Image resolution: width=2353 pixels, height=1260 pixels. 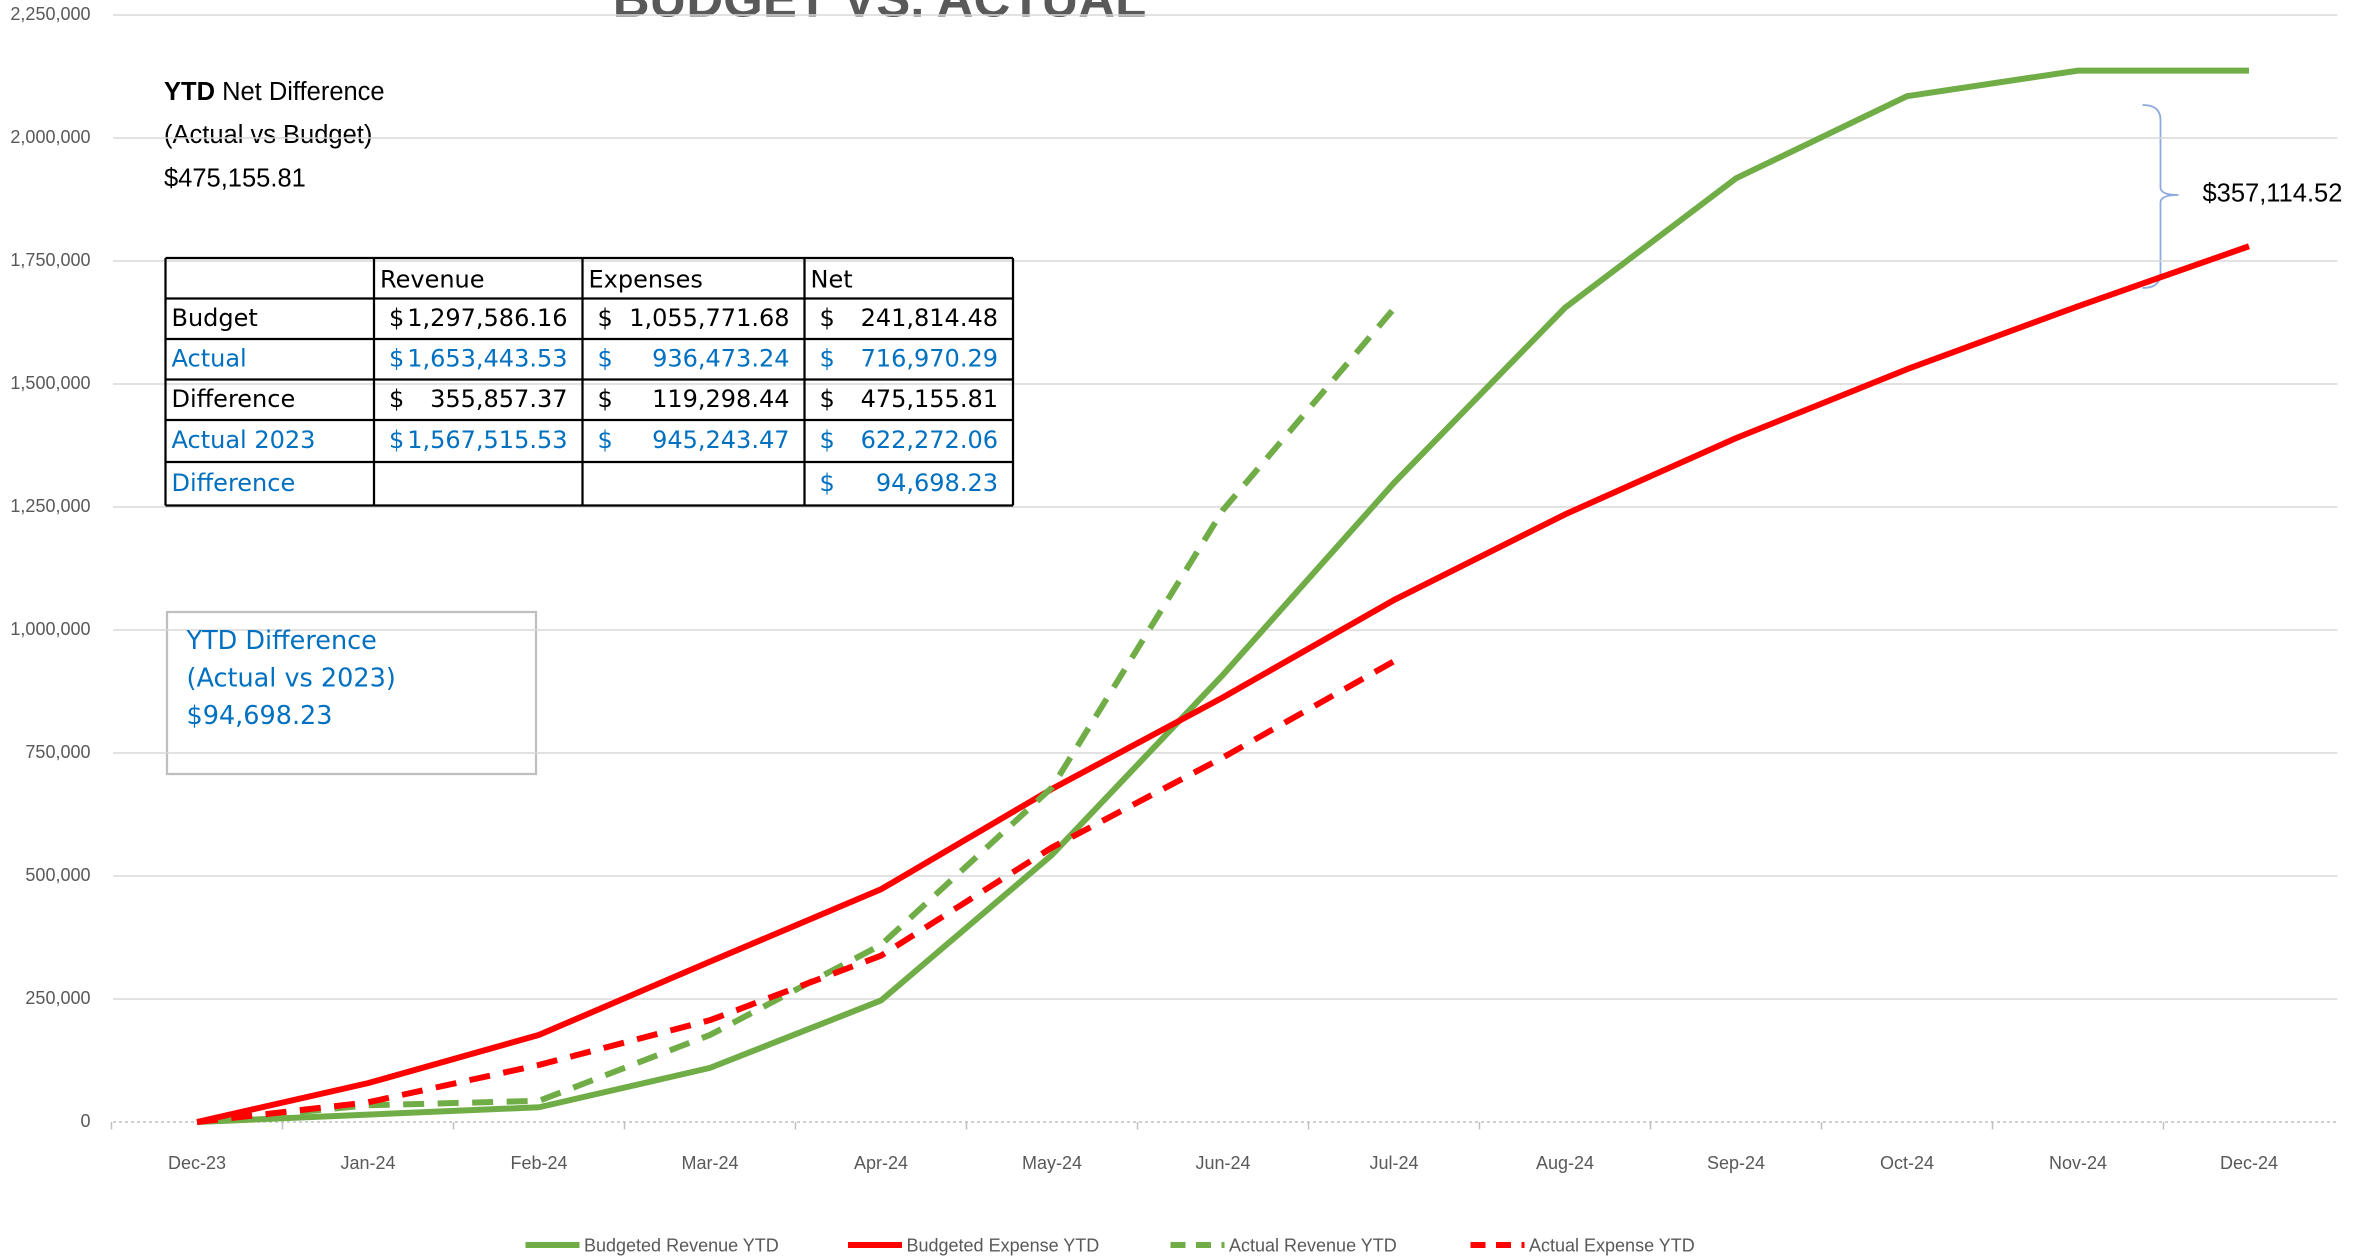 What do you see at coordinates (1393, 1163) in the screenshot?
I see `x-tick-label: Jul-24` at bounding box center [1393, 1163].